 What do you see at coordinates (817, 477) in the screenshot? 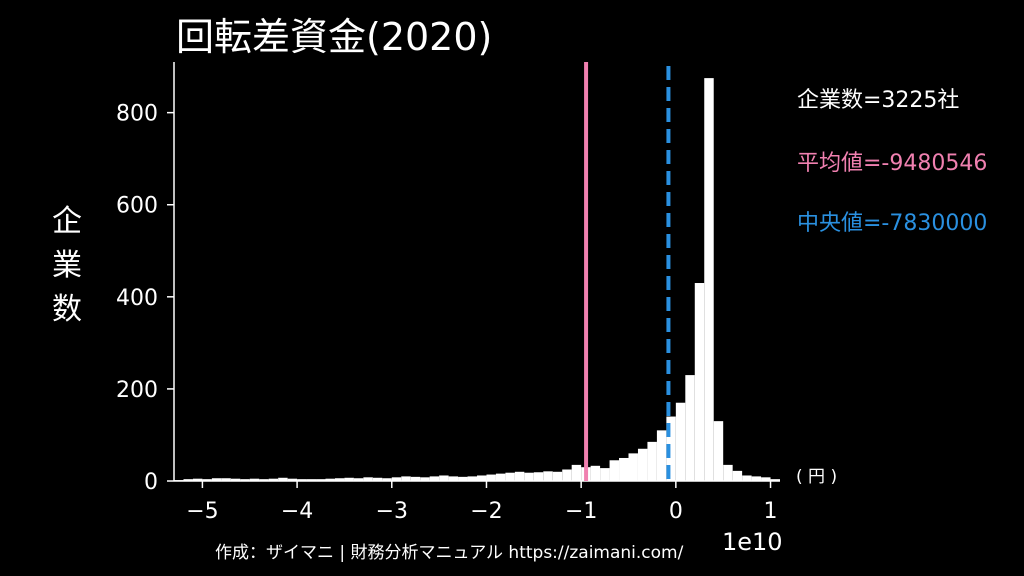
I see `x-axis-unit-label: ( 円 )` at bounding box center [817, 477].